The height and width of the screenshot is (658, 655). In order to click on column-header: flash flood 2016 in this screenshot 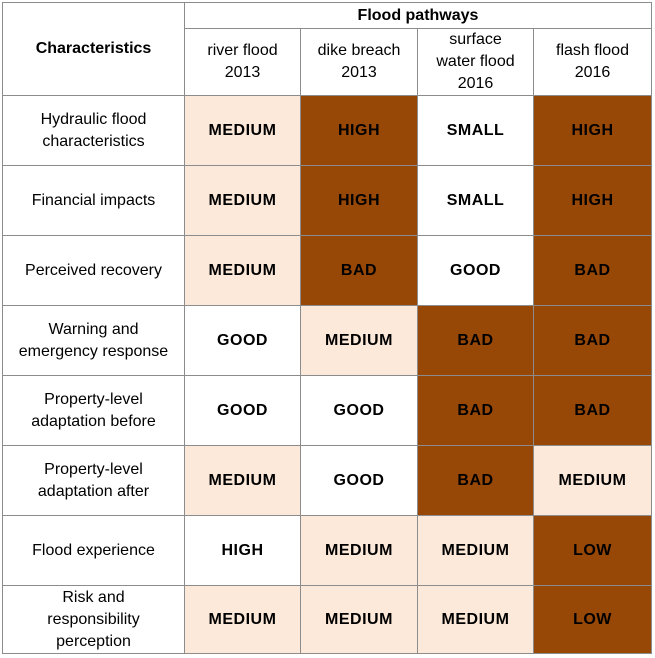, I will do `click(592, 62)`.